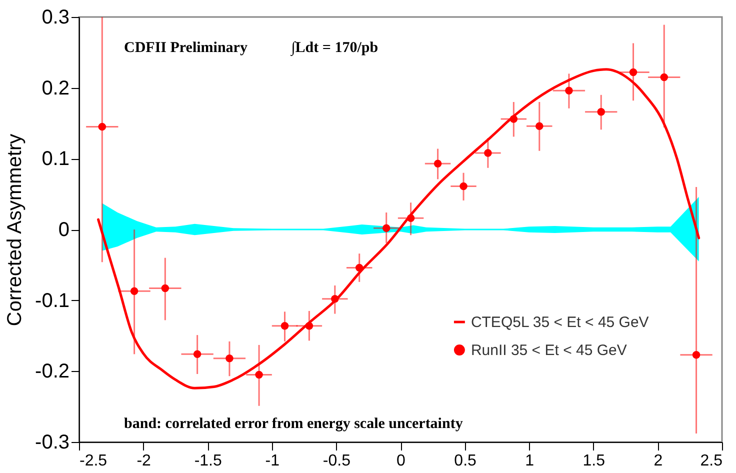 The height and width of the screenshot is (473, 736). What do you see at coordinates (401, 461) in the screenshot?
I see `x-tick-label: 0` at bounding box center [401, 461].